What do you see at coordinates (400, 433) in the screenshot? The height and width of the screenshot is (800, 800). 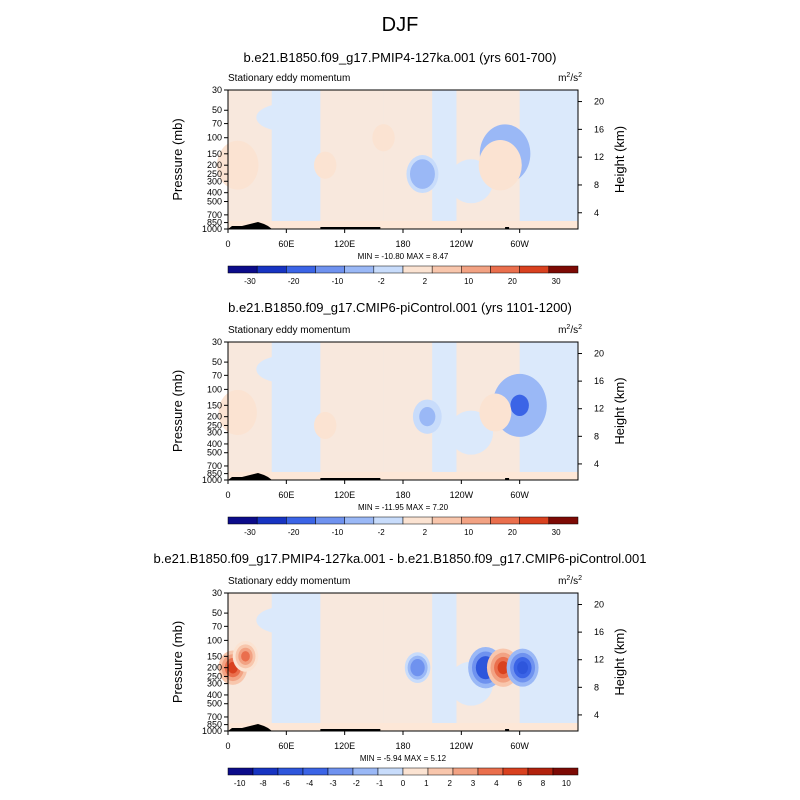 I see `panel-2-plot` at bounding box center [400, 433].